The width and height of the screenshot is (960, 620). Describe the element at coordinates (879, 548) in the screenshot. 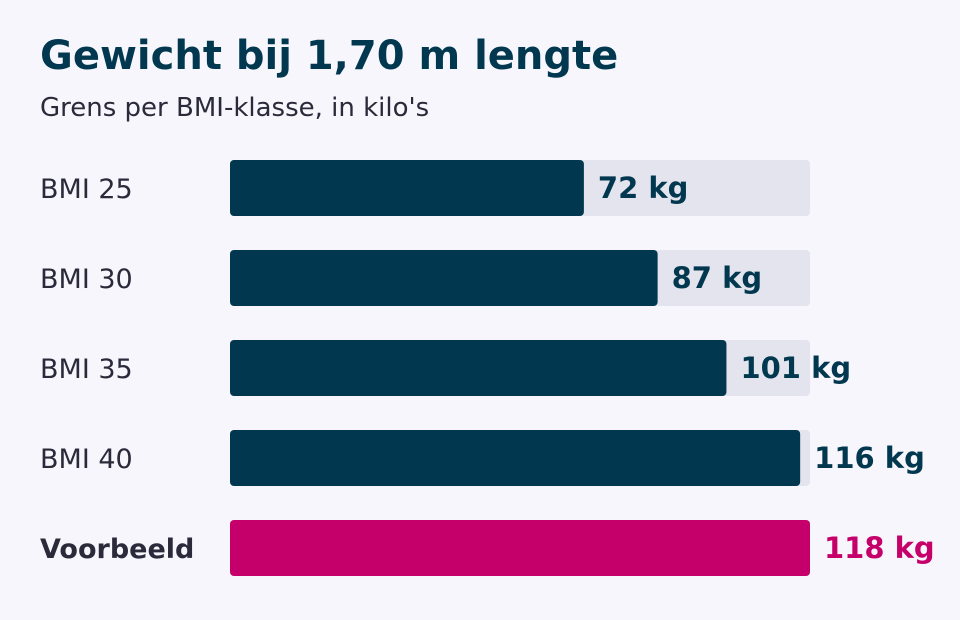

I see `value-label: 118 kg` at that location.